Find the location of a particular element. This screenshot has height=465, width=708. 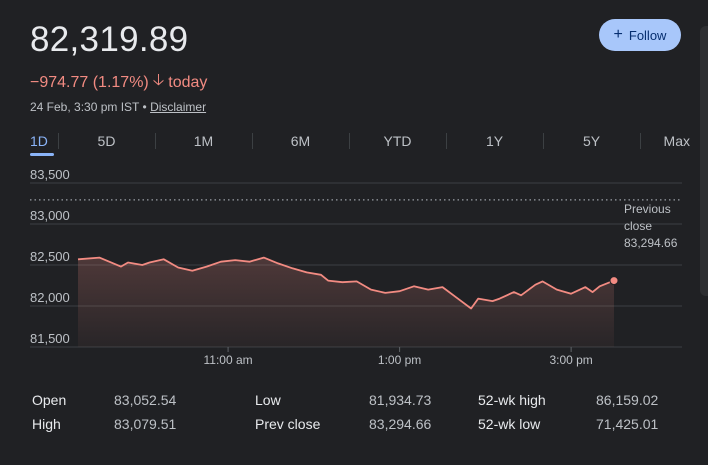

last-point is located at coordinates (614, 281).